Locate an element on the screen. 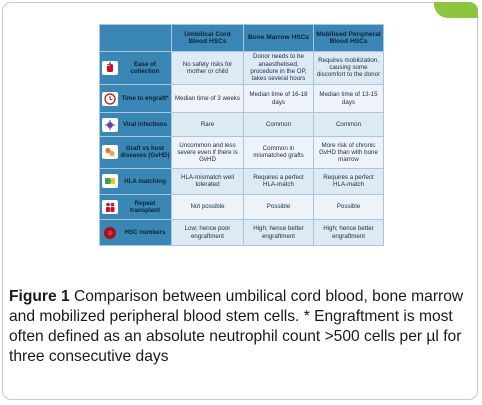  column-header: Bone Marrow HSCs is located at coordinates (278, 38).